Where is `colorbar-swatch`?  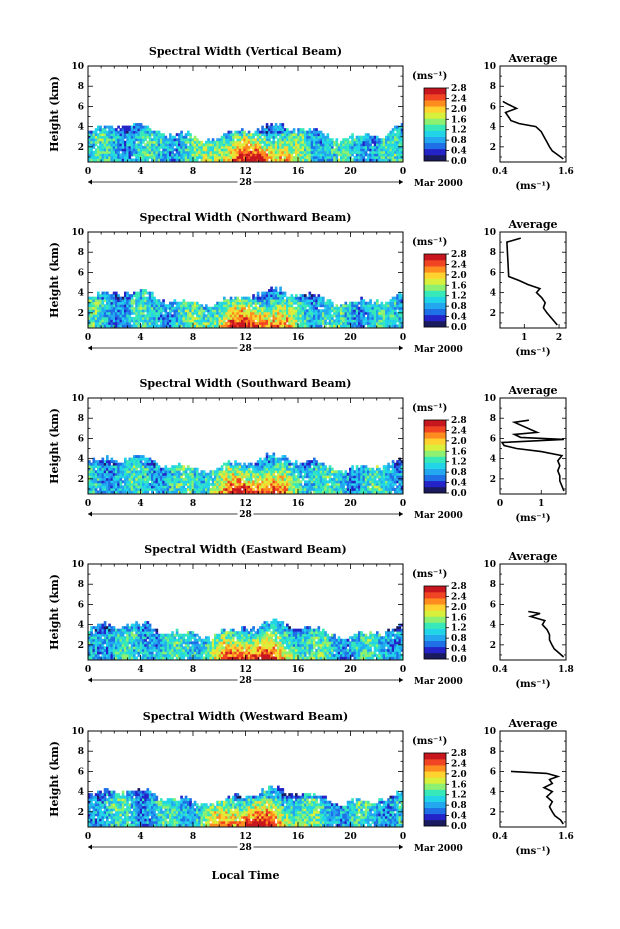 colorbar-swatch is located at coordinates (435, 140).